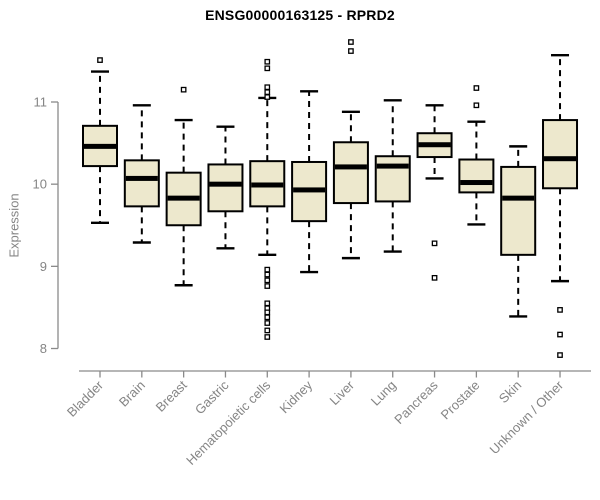 The width and height of the screenshot is (600, 500). I want to click on chart-title: ENSG00000163125 - RPRD2, so click(300, 15).